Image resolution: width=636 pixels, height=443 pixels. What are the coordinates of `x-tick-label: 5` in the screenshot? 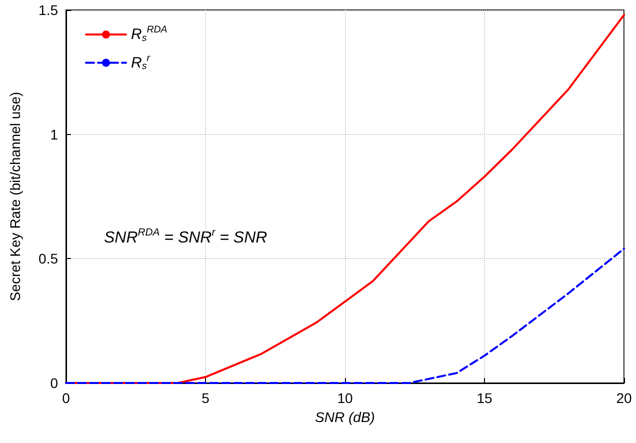 It's located at (206, 398).